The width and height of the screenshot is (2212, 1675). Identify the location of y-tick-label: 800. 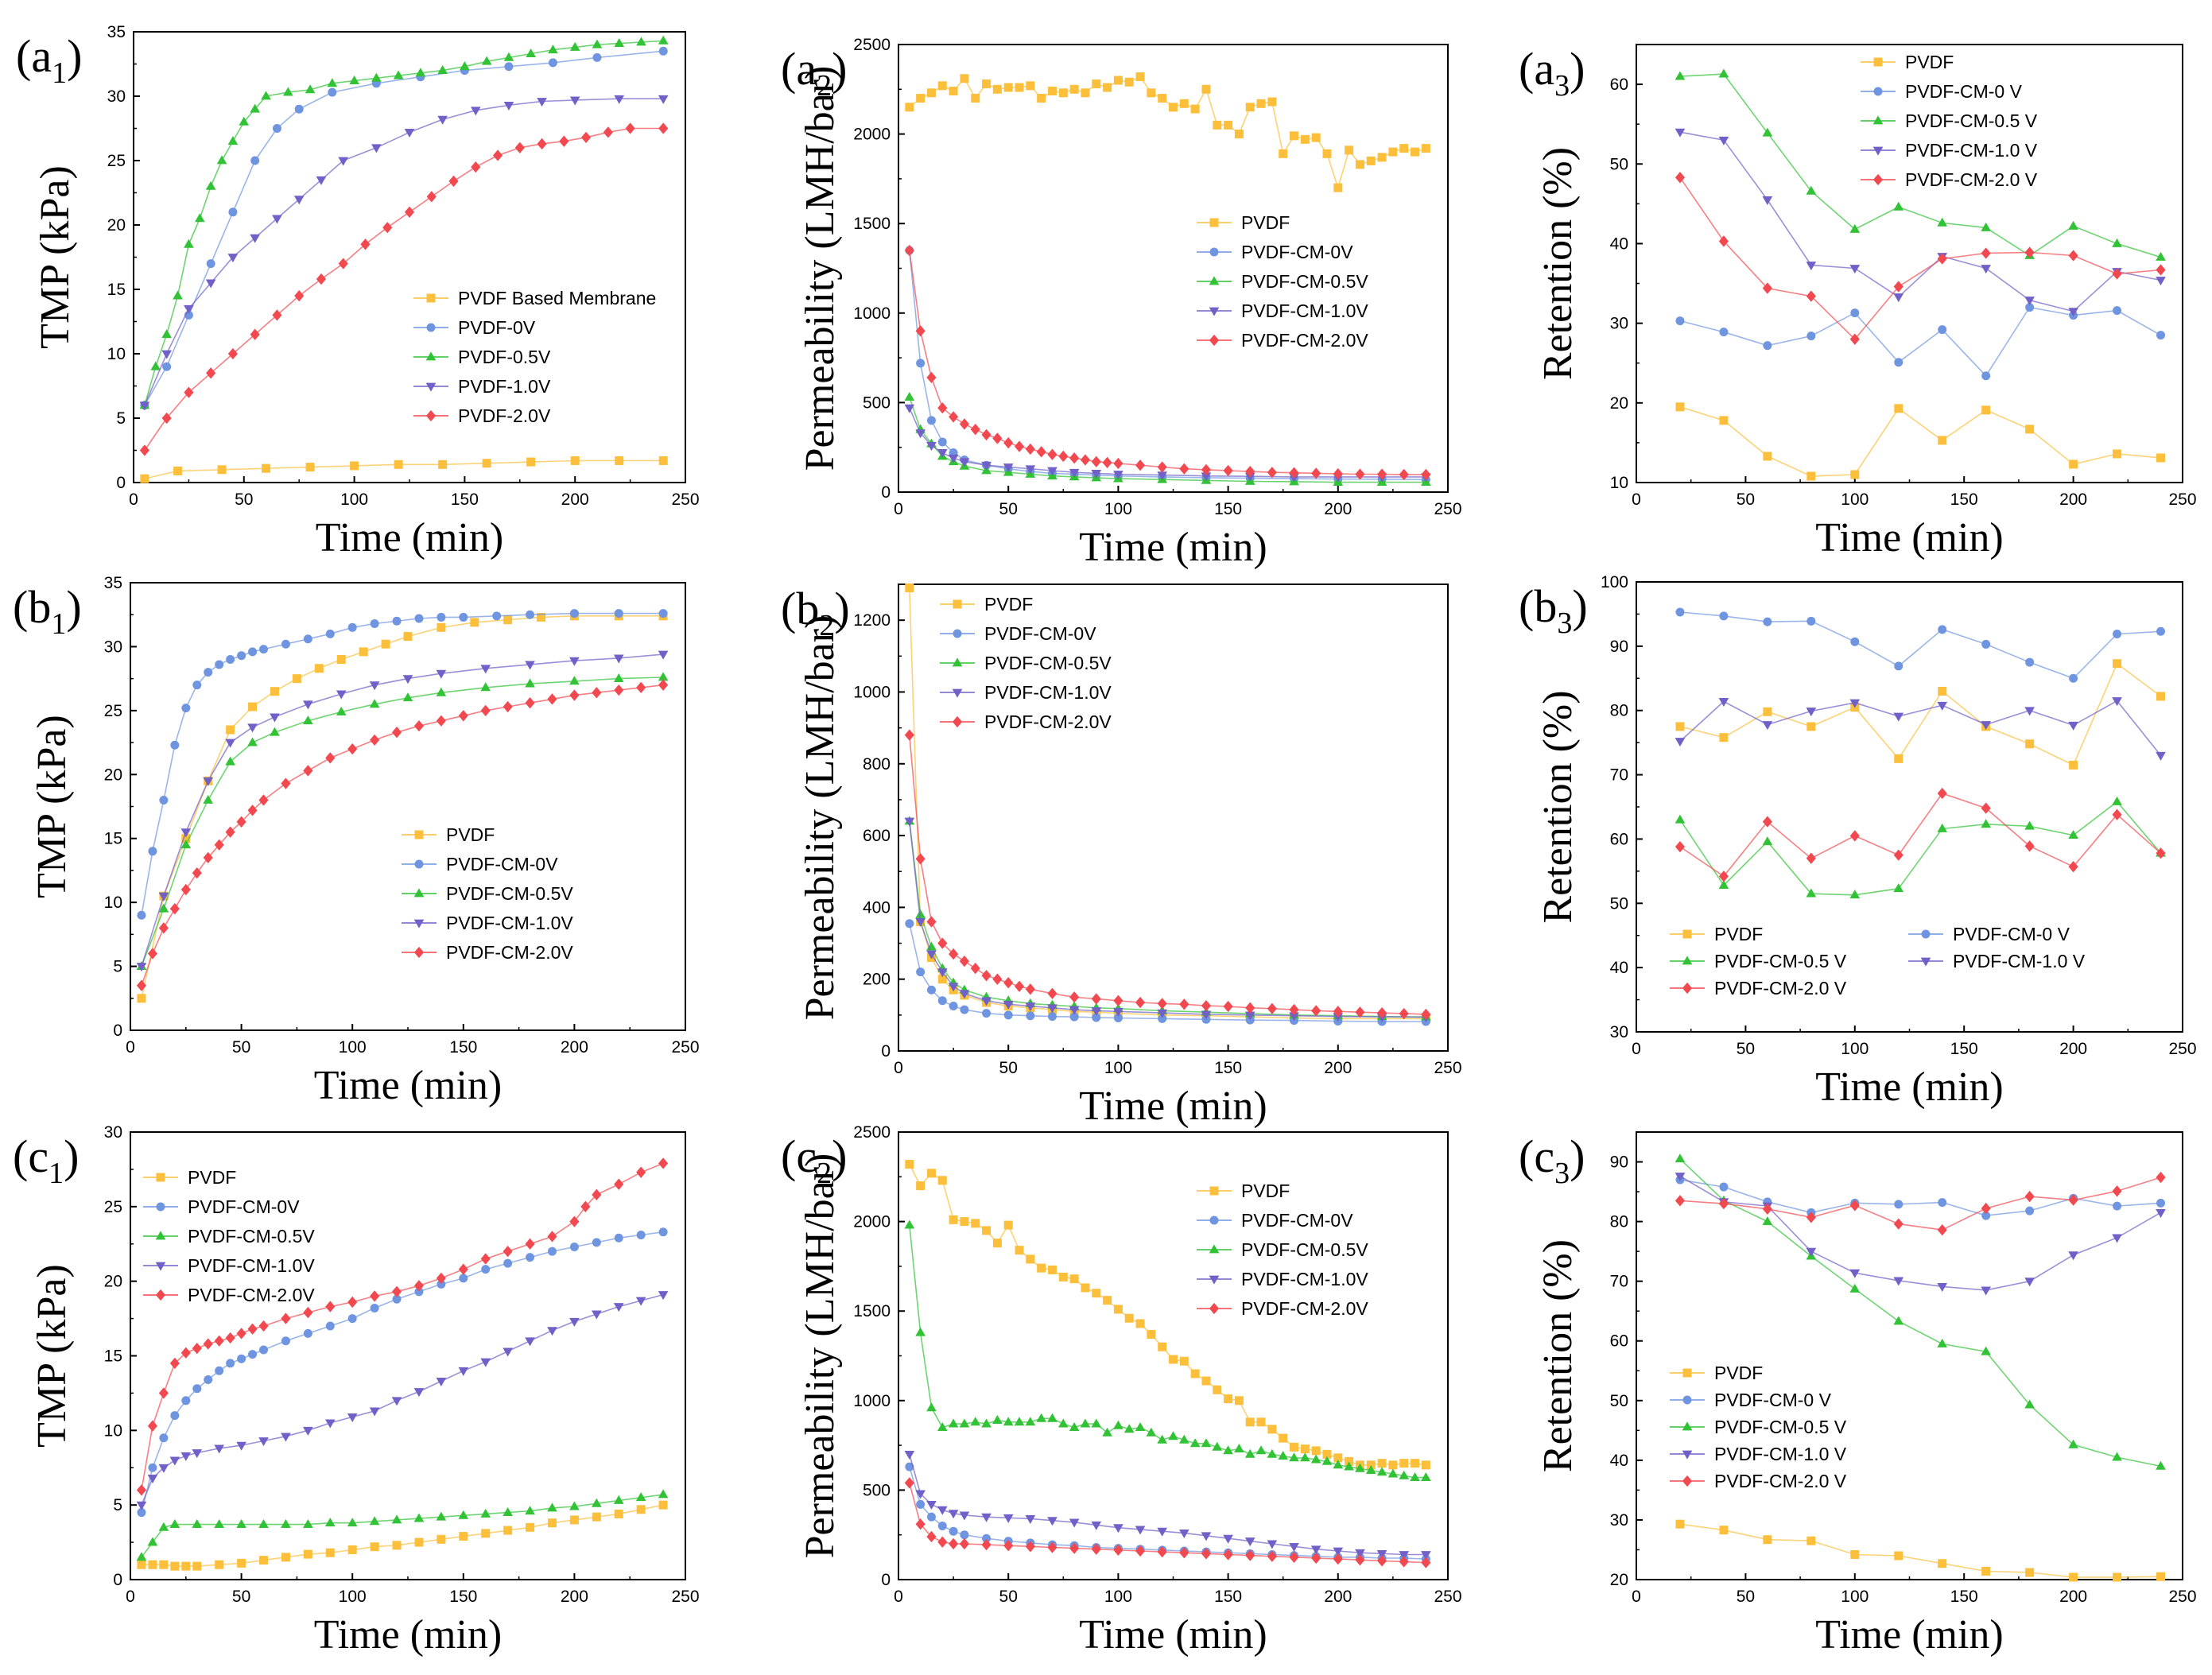
(877, 764).